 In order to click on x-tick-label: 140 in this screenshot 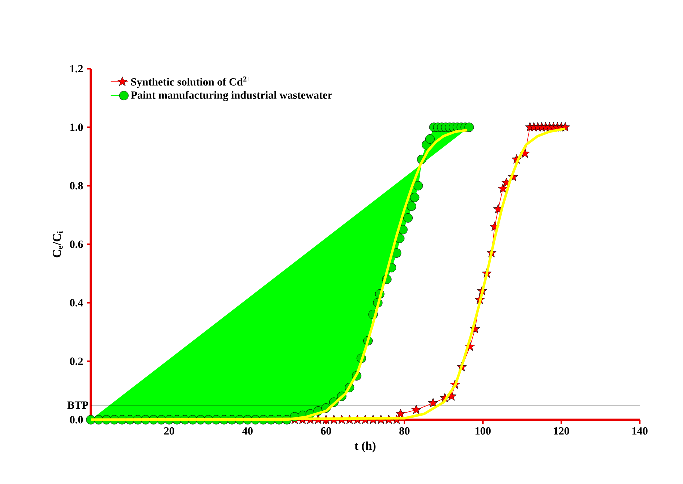, I will do `click(640, 431)`.